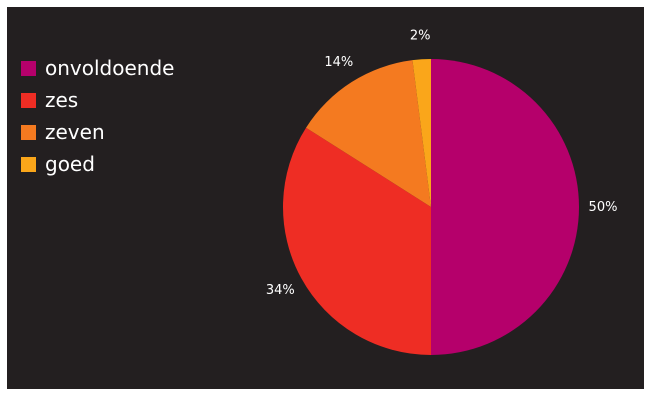  I want to click on pie-slice-zes, so click(357, 241).